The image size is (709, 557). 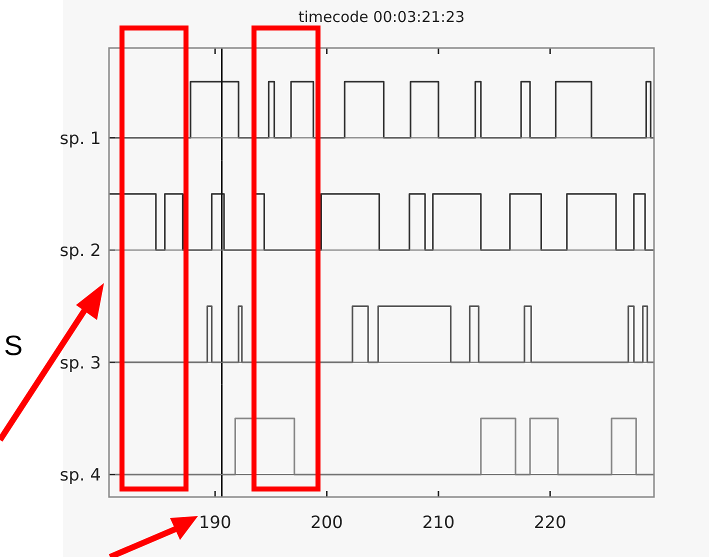 I want to click on chart-title: timecode 00:03:21:23, so click(x=381, y=17).